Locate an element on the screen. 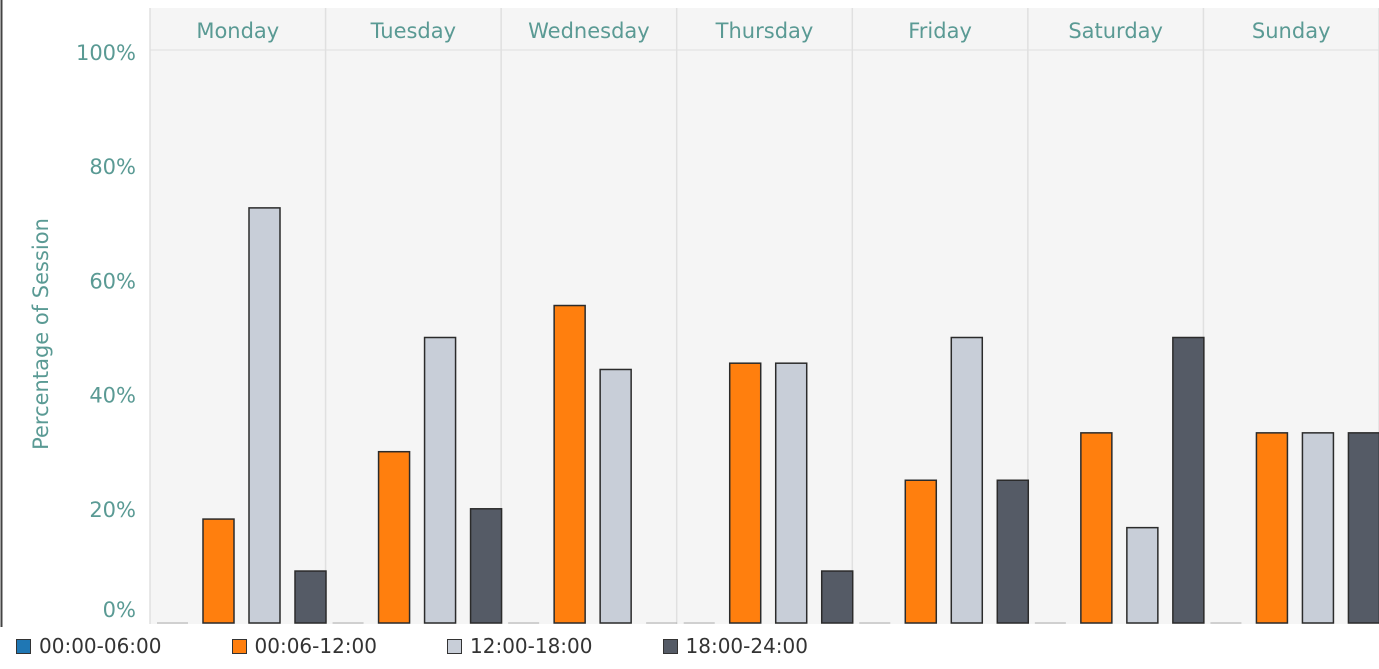  category-header-wednesday: Wednesday is located at coordinates (589, 31).